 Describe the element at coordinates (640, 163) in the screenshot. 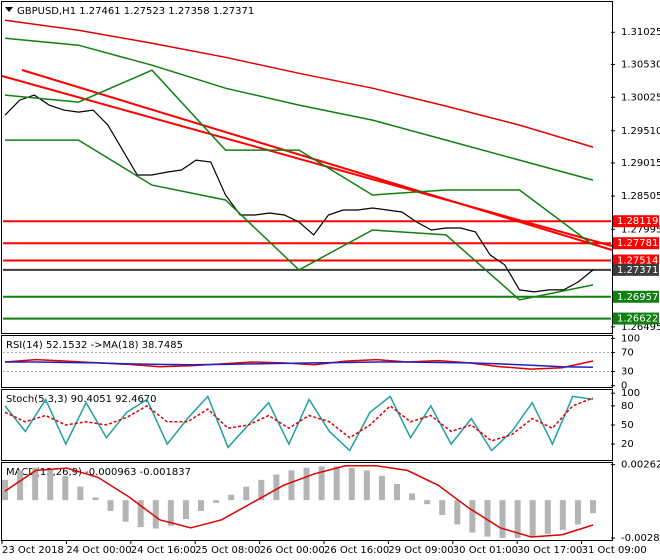

I see `y-tick-label: 1.29015` at that location.